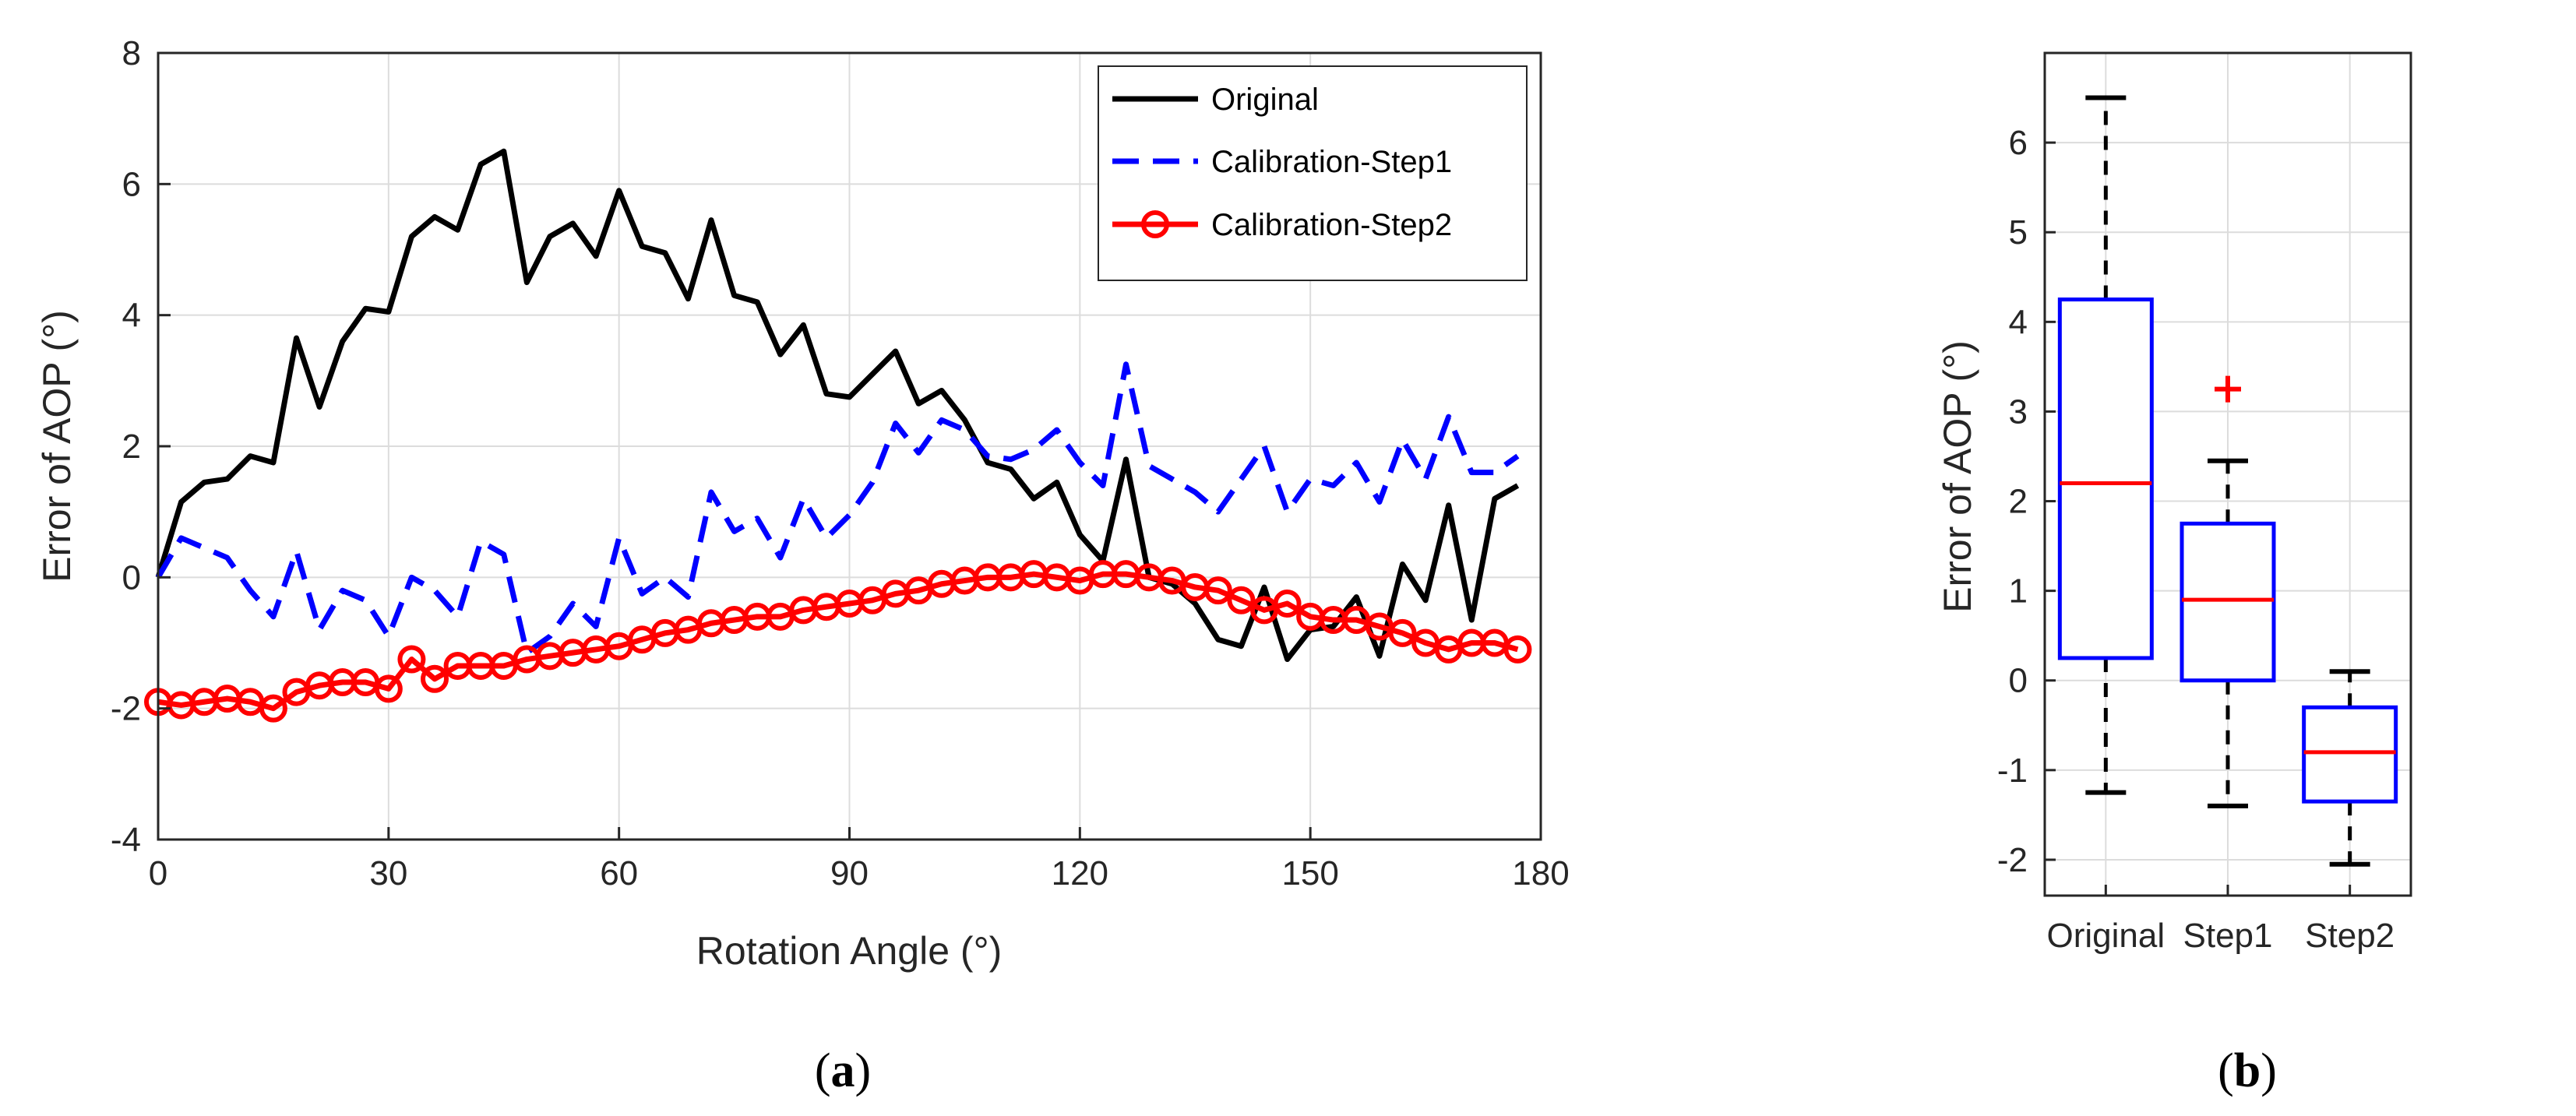 The height and width of the screenshot is (1116, 2576). Describe the element at coordinates (2350, 936) in the screenshot. I see `panel-b-x-tick-label: Step2` at that location.